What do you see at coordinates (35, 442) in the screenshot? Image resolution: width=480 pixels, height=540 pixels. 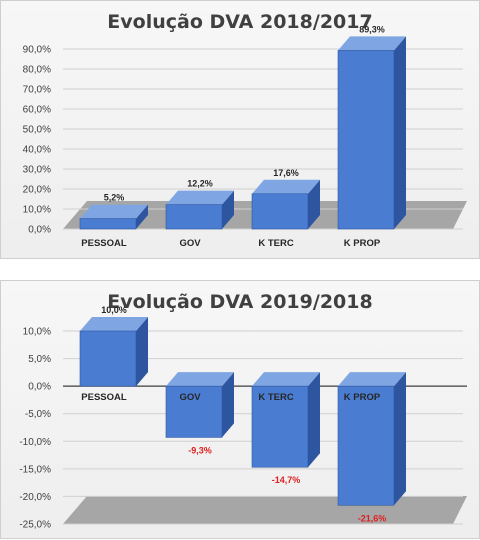 I see `y-tick-label: -10,0%` at bounding box center [35, 442].